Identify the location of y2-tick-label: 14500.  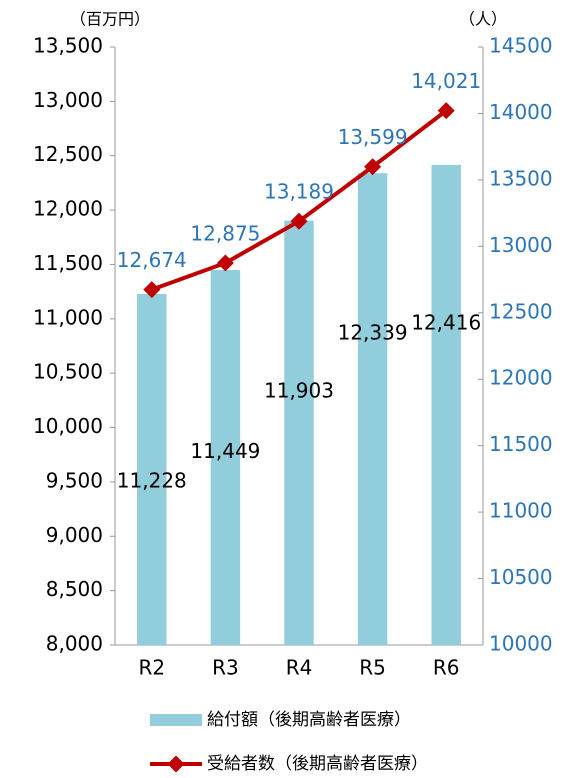
(521, 46).